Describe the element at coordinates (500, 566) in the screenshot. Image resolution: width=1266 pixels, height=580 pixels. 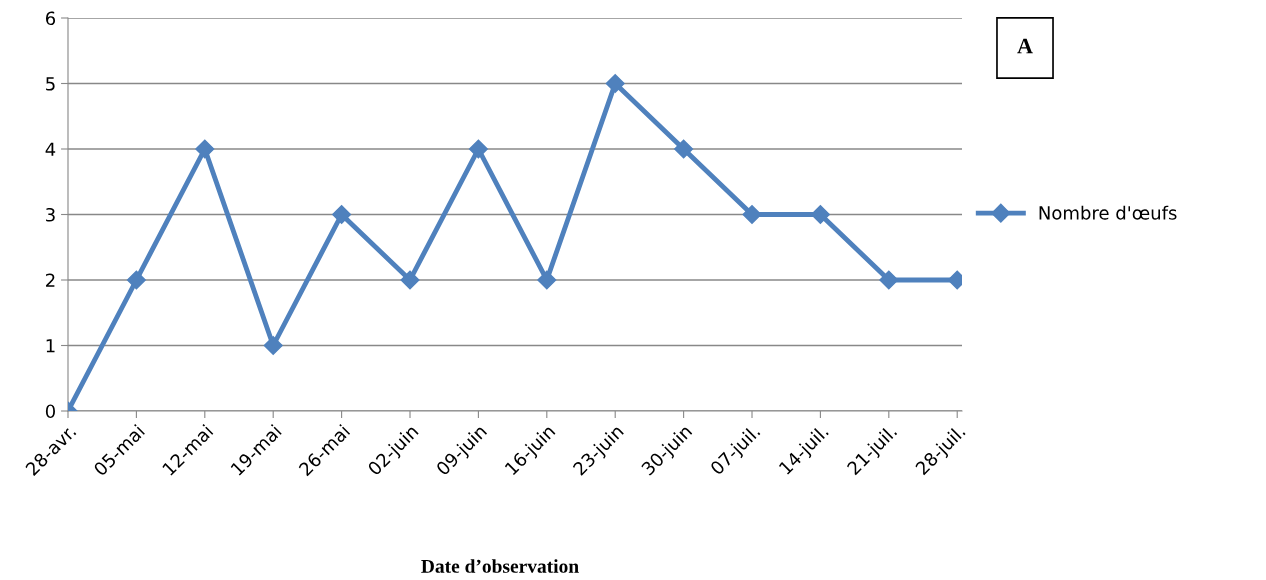
I see `x-axis-title: Date d’observation` at that location.